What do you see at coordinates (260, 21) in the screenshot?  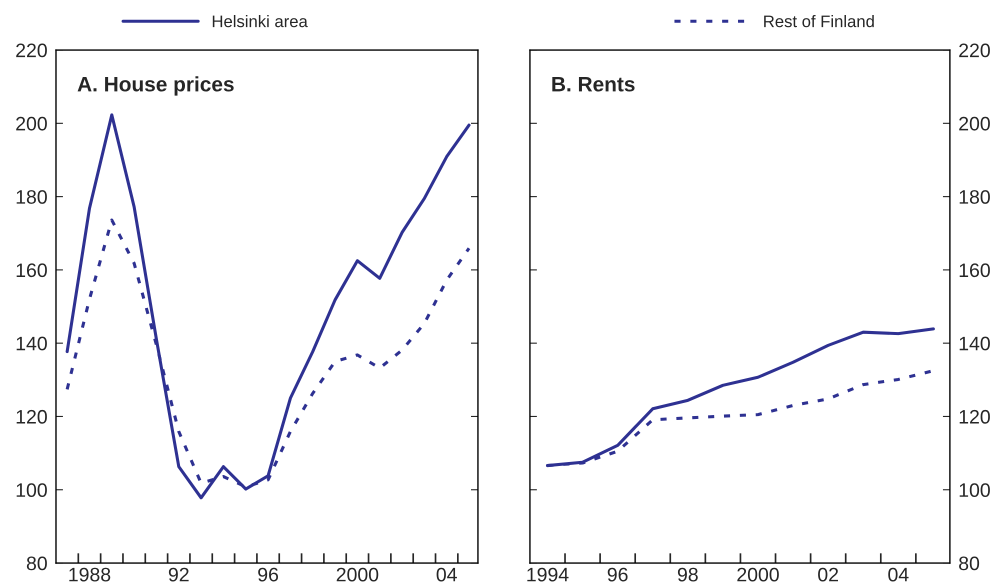 I see `legend-label: Helsinki area` at bounding box center [260, 21].